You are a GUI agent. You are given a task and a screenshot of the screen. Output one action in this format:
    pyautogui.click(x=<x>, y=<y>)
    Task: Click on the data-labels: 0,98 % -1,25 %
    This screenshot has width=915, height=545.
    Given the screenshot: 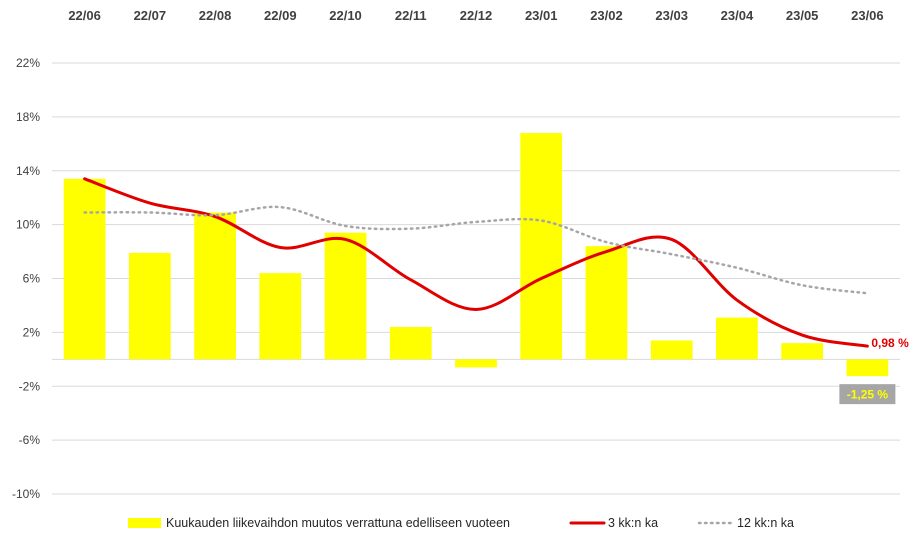 What is the action you would take?
    pyautogui.click(x=874, y=370)
    